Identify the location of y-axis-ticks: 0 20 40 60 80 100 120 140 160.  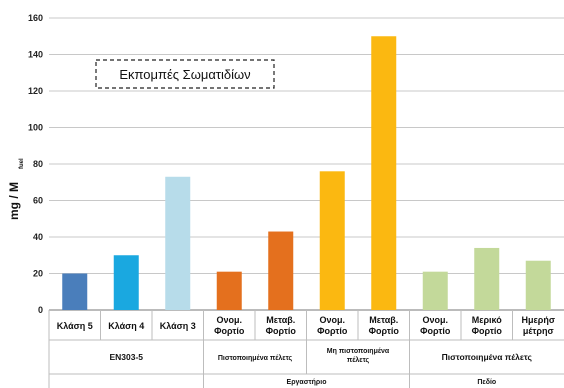
(35, 164).